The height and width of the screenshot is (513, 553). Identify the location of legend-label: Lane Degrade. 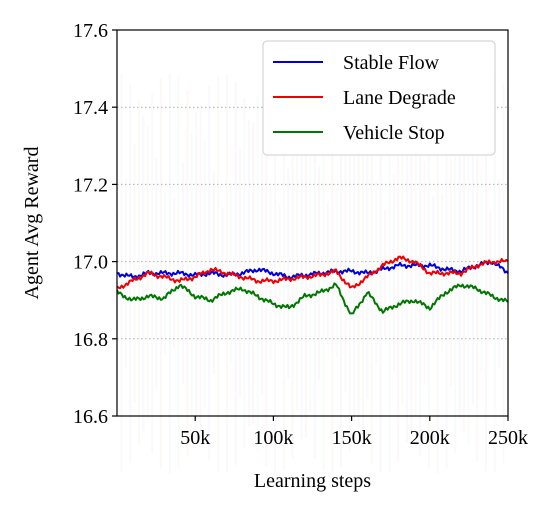
(399, 98).